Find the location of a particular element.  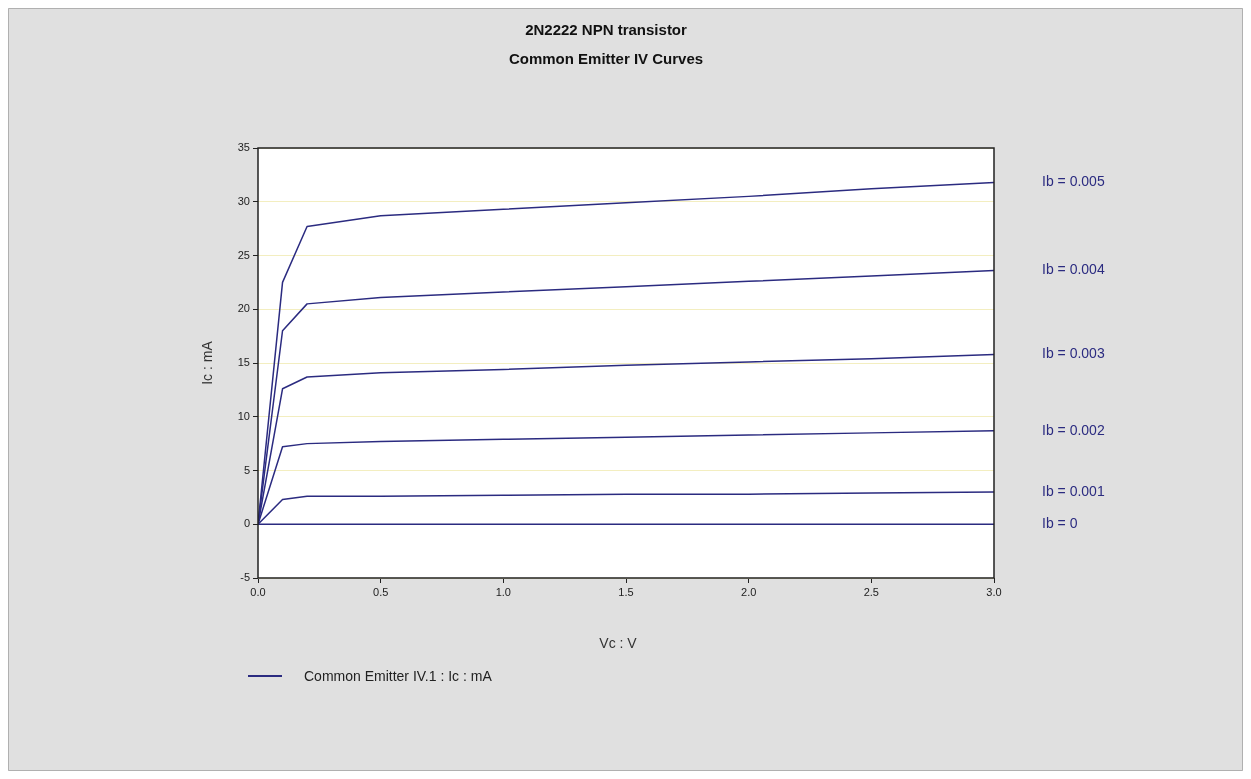

chart-title: 2N2222 NPN transistor is located at coordinates (606, 30).